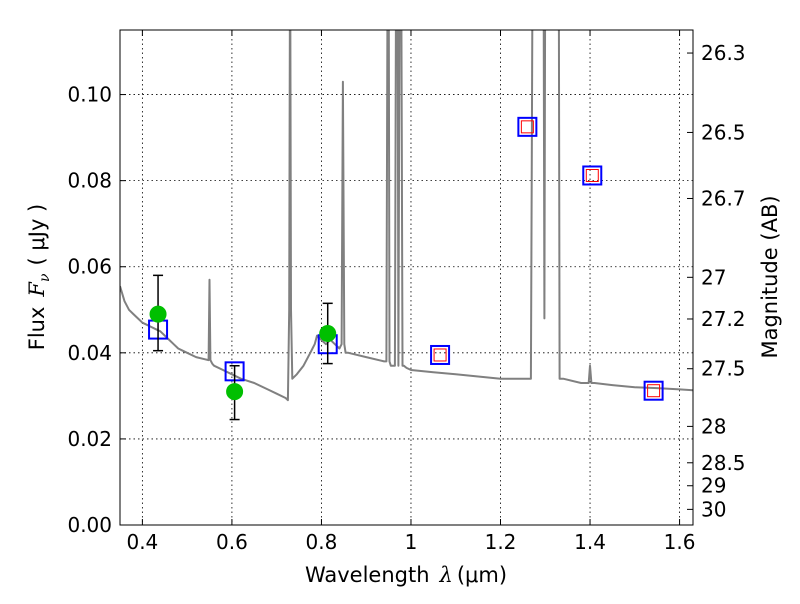  What do you see at coordinates (713, 426) in the screenshot?
I see `mag-tick-label: 28` at bounding box center [713, 426].